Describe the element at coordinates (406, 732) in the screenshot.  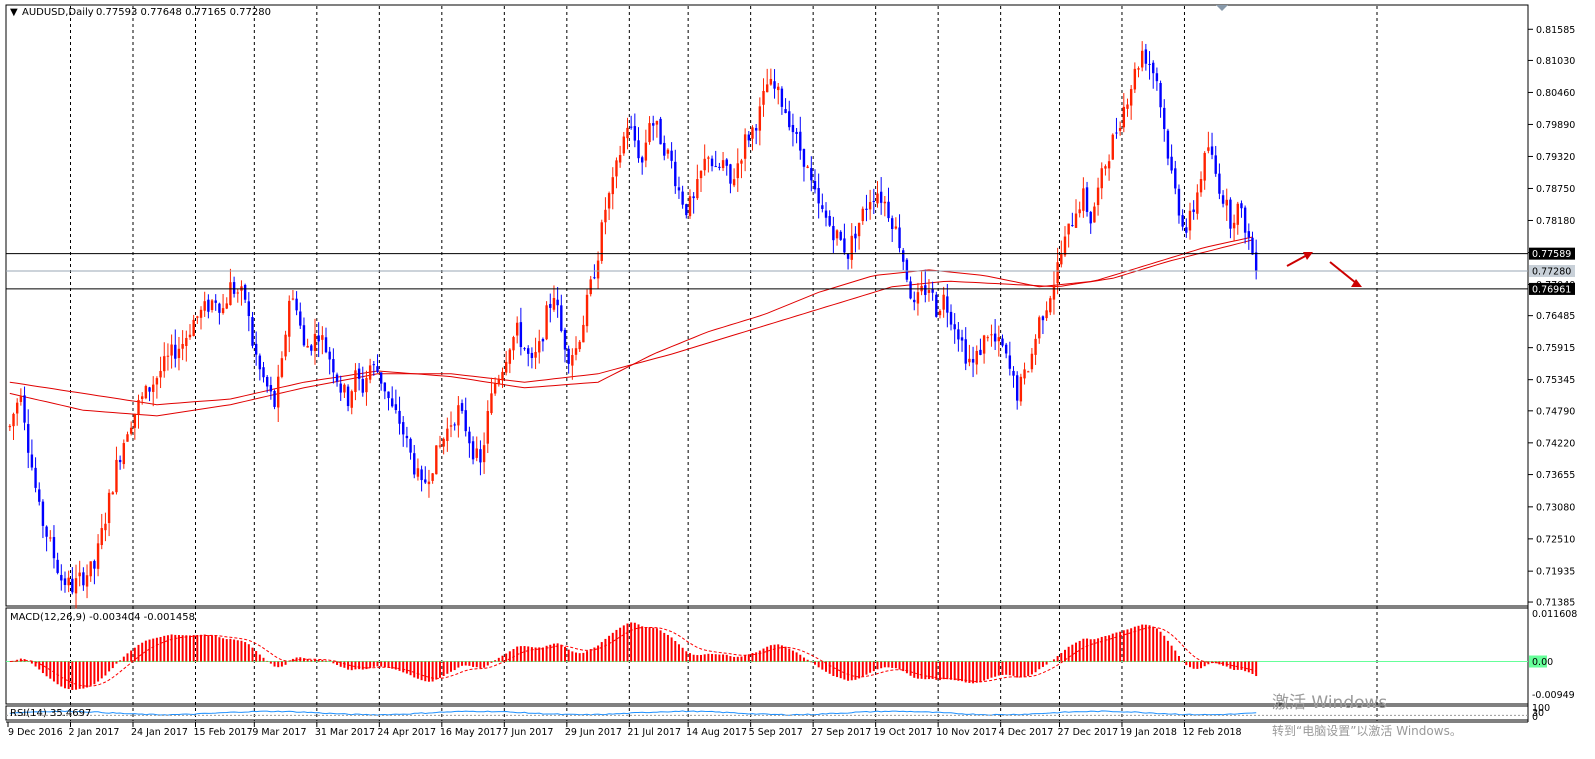
I see `date-tick-label: 24 Apr 2017` at that location.